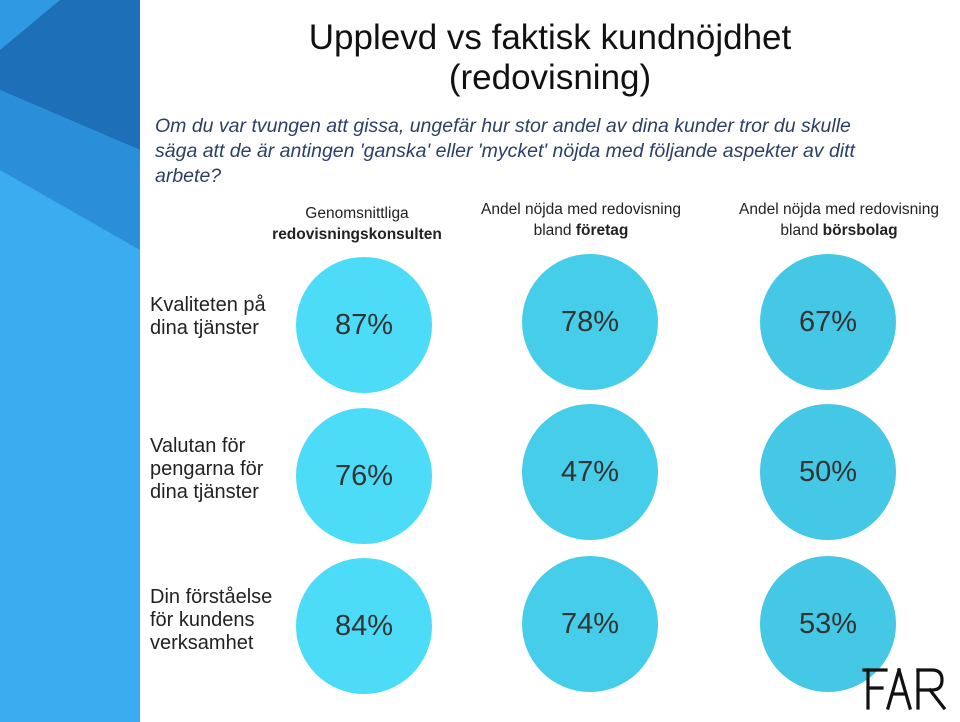  What do you see at coordinates (590, 322) in the screenshot?
I see `value-circle: 78%` at bounding box center [590, 322].